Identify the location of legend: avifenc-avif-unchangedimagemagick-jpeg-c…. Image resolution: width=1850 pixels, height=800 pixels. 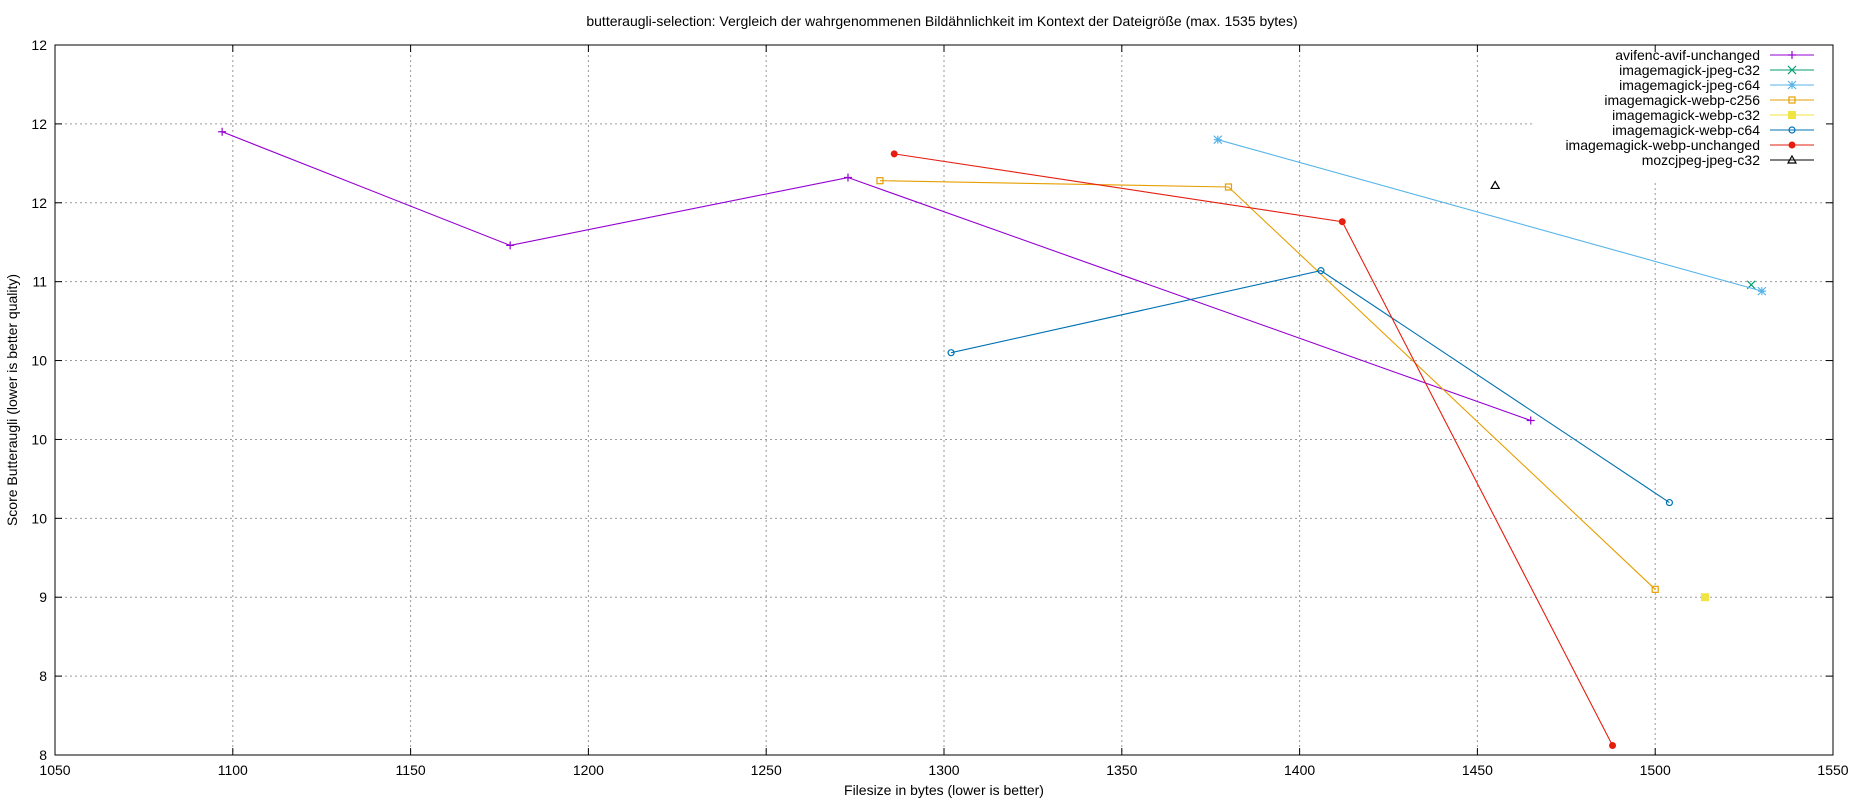
(1689, 107).